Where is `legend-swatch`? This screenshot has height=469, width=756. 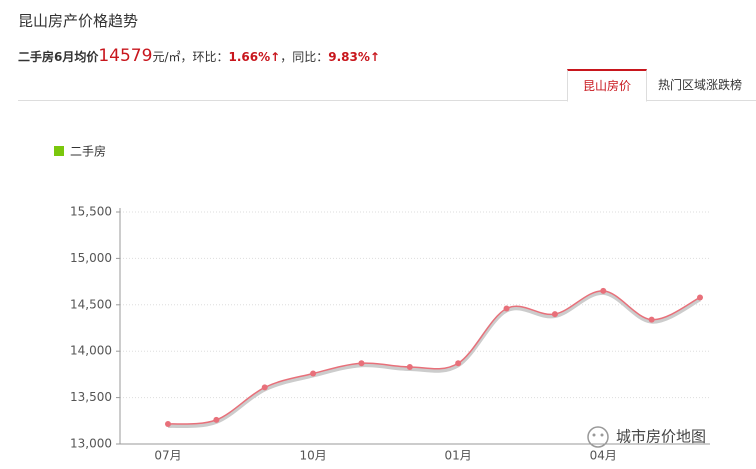 legend-swatch is located at coordinates (59, 151).